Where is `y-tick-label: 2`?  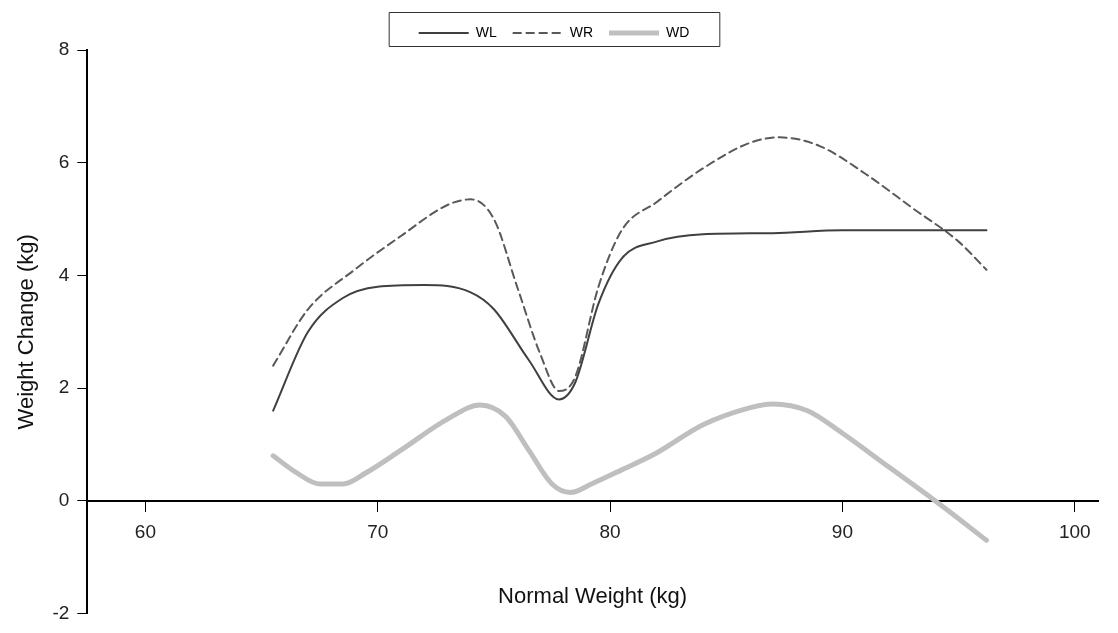
y-tick-label: 2 is located at coordinates (64, 387).